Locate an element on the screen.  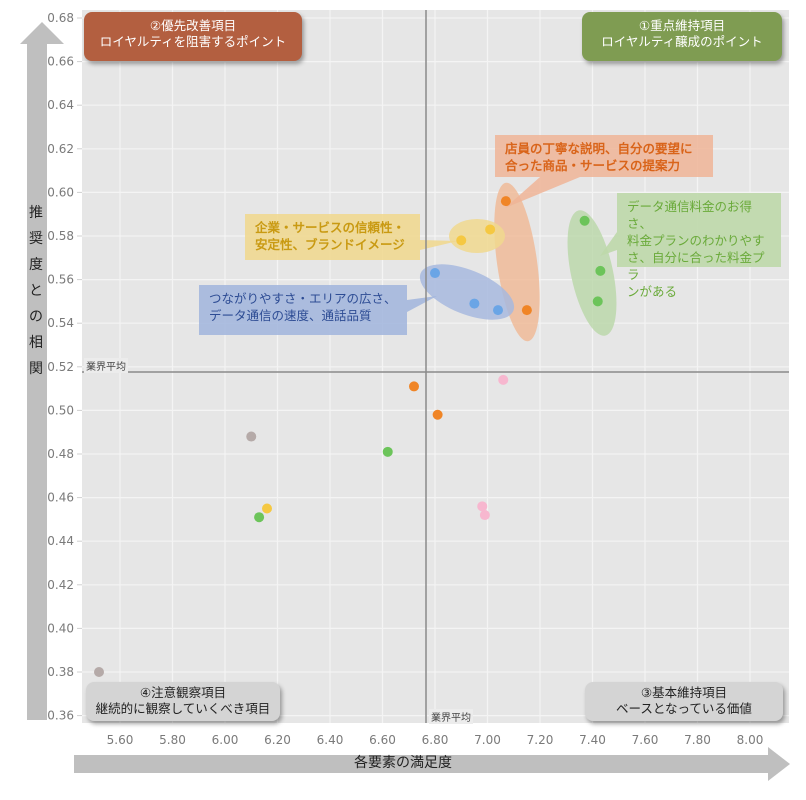
callout-text: 合った商品・サービスの提案力 is located at coordinates (593, 165).